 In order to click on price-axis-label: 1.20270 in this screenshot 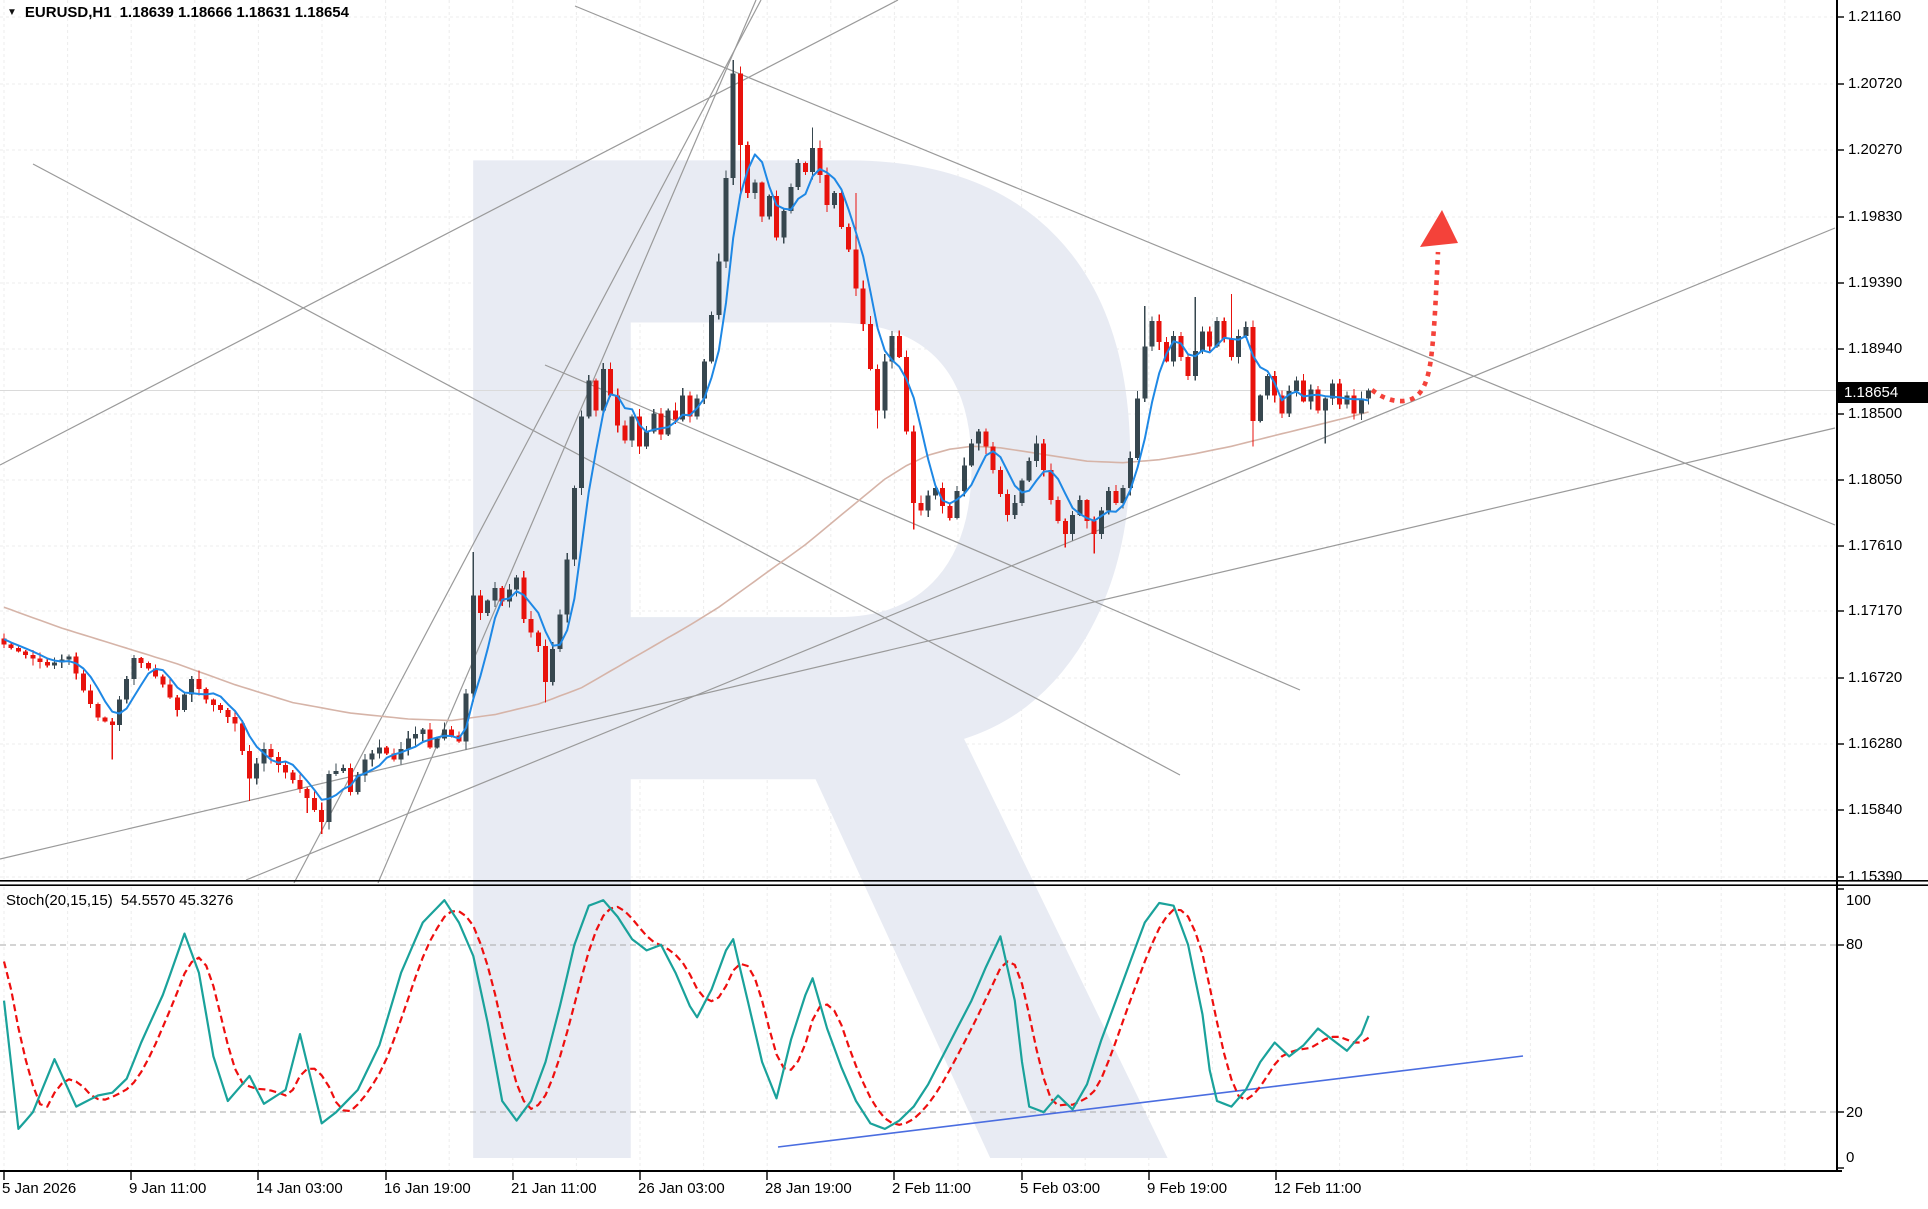, I will do `click(1875, 149)`.